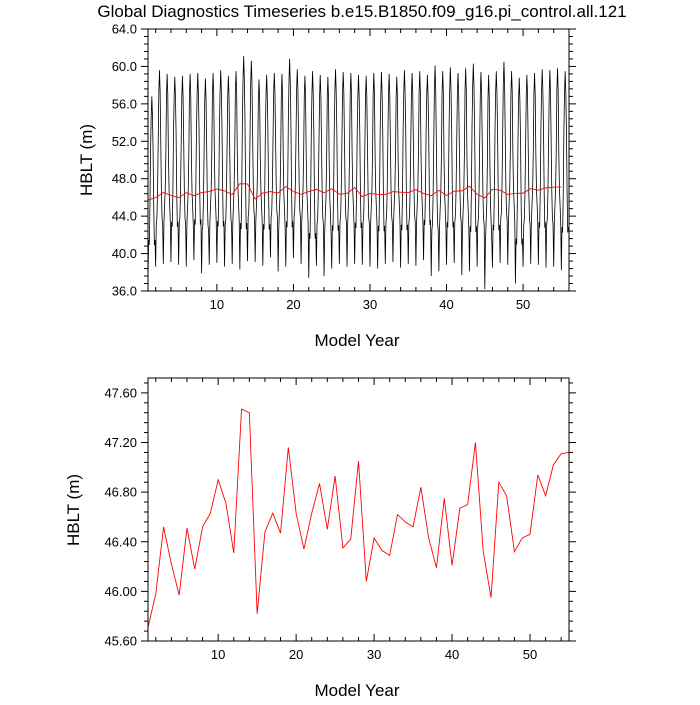 This screenshot has width=700, height=705. Describe the element at coordinates (452, 654) in the screenshot. I see `bottom-x-tick-label: 40` at that location.